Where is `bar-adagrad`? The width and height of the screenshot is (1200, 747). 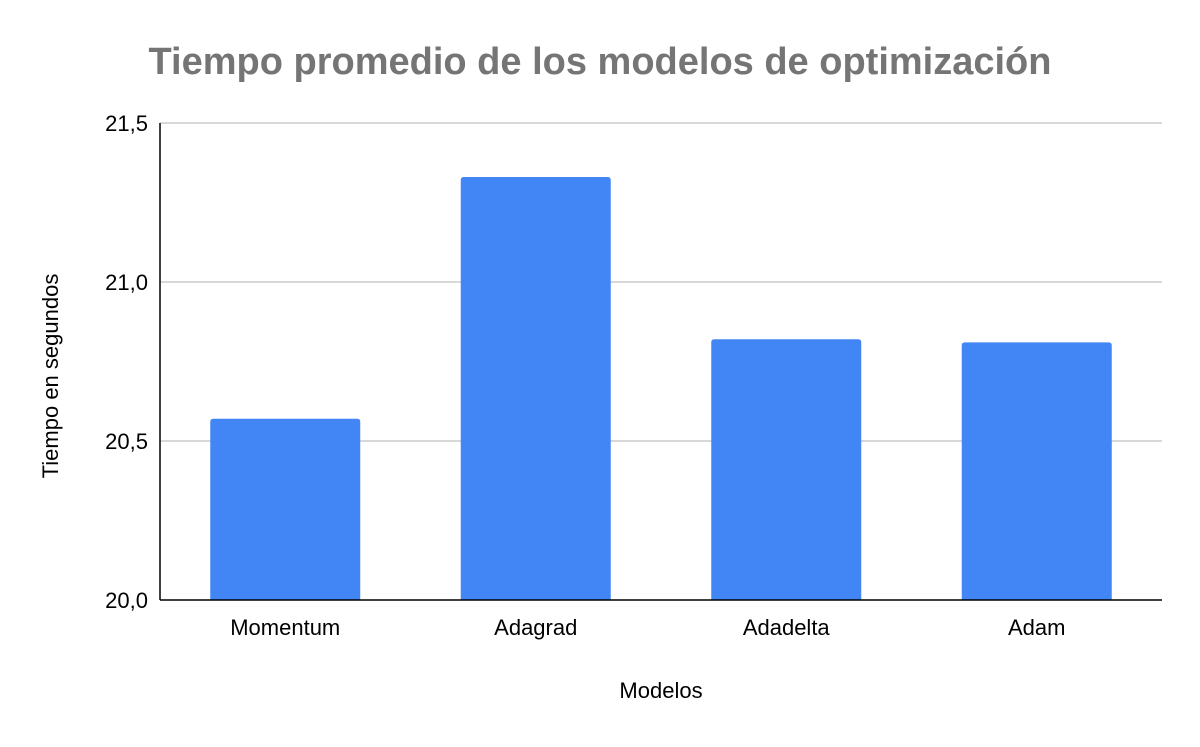
bar-adagrad is located at coordinates (535, 388).